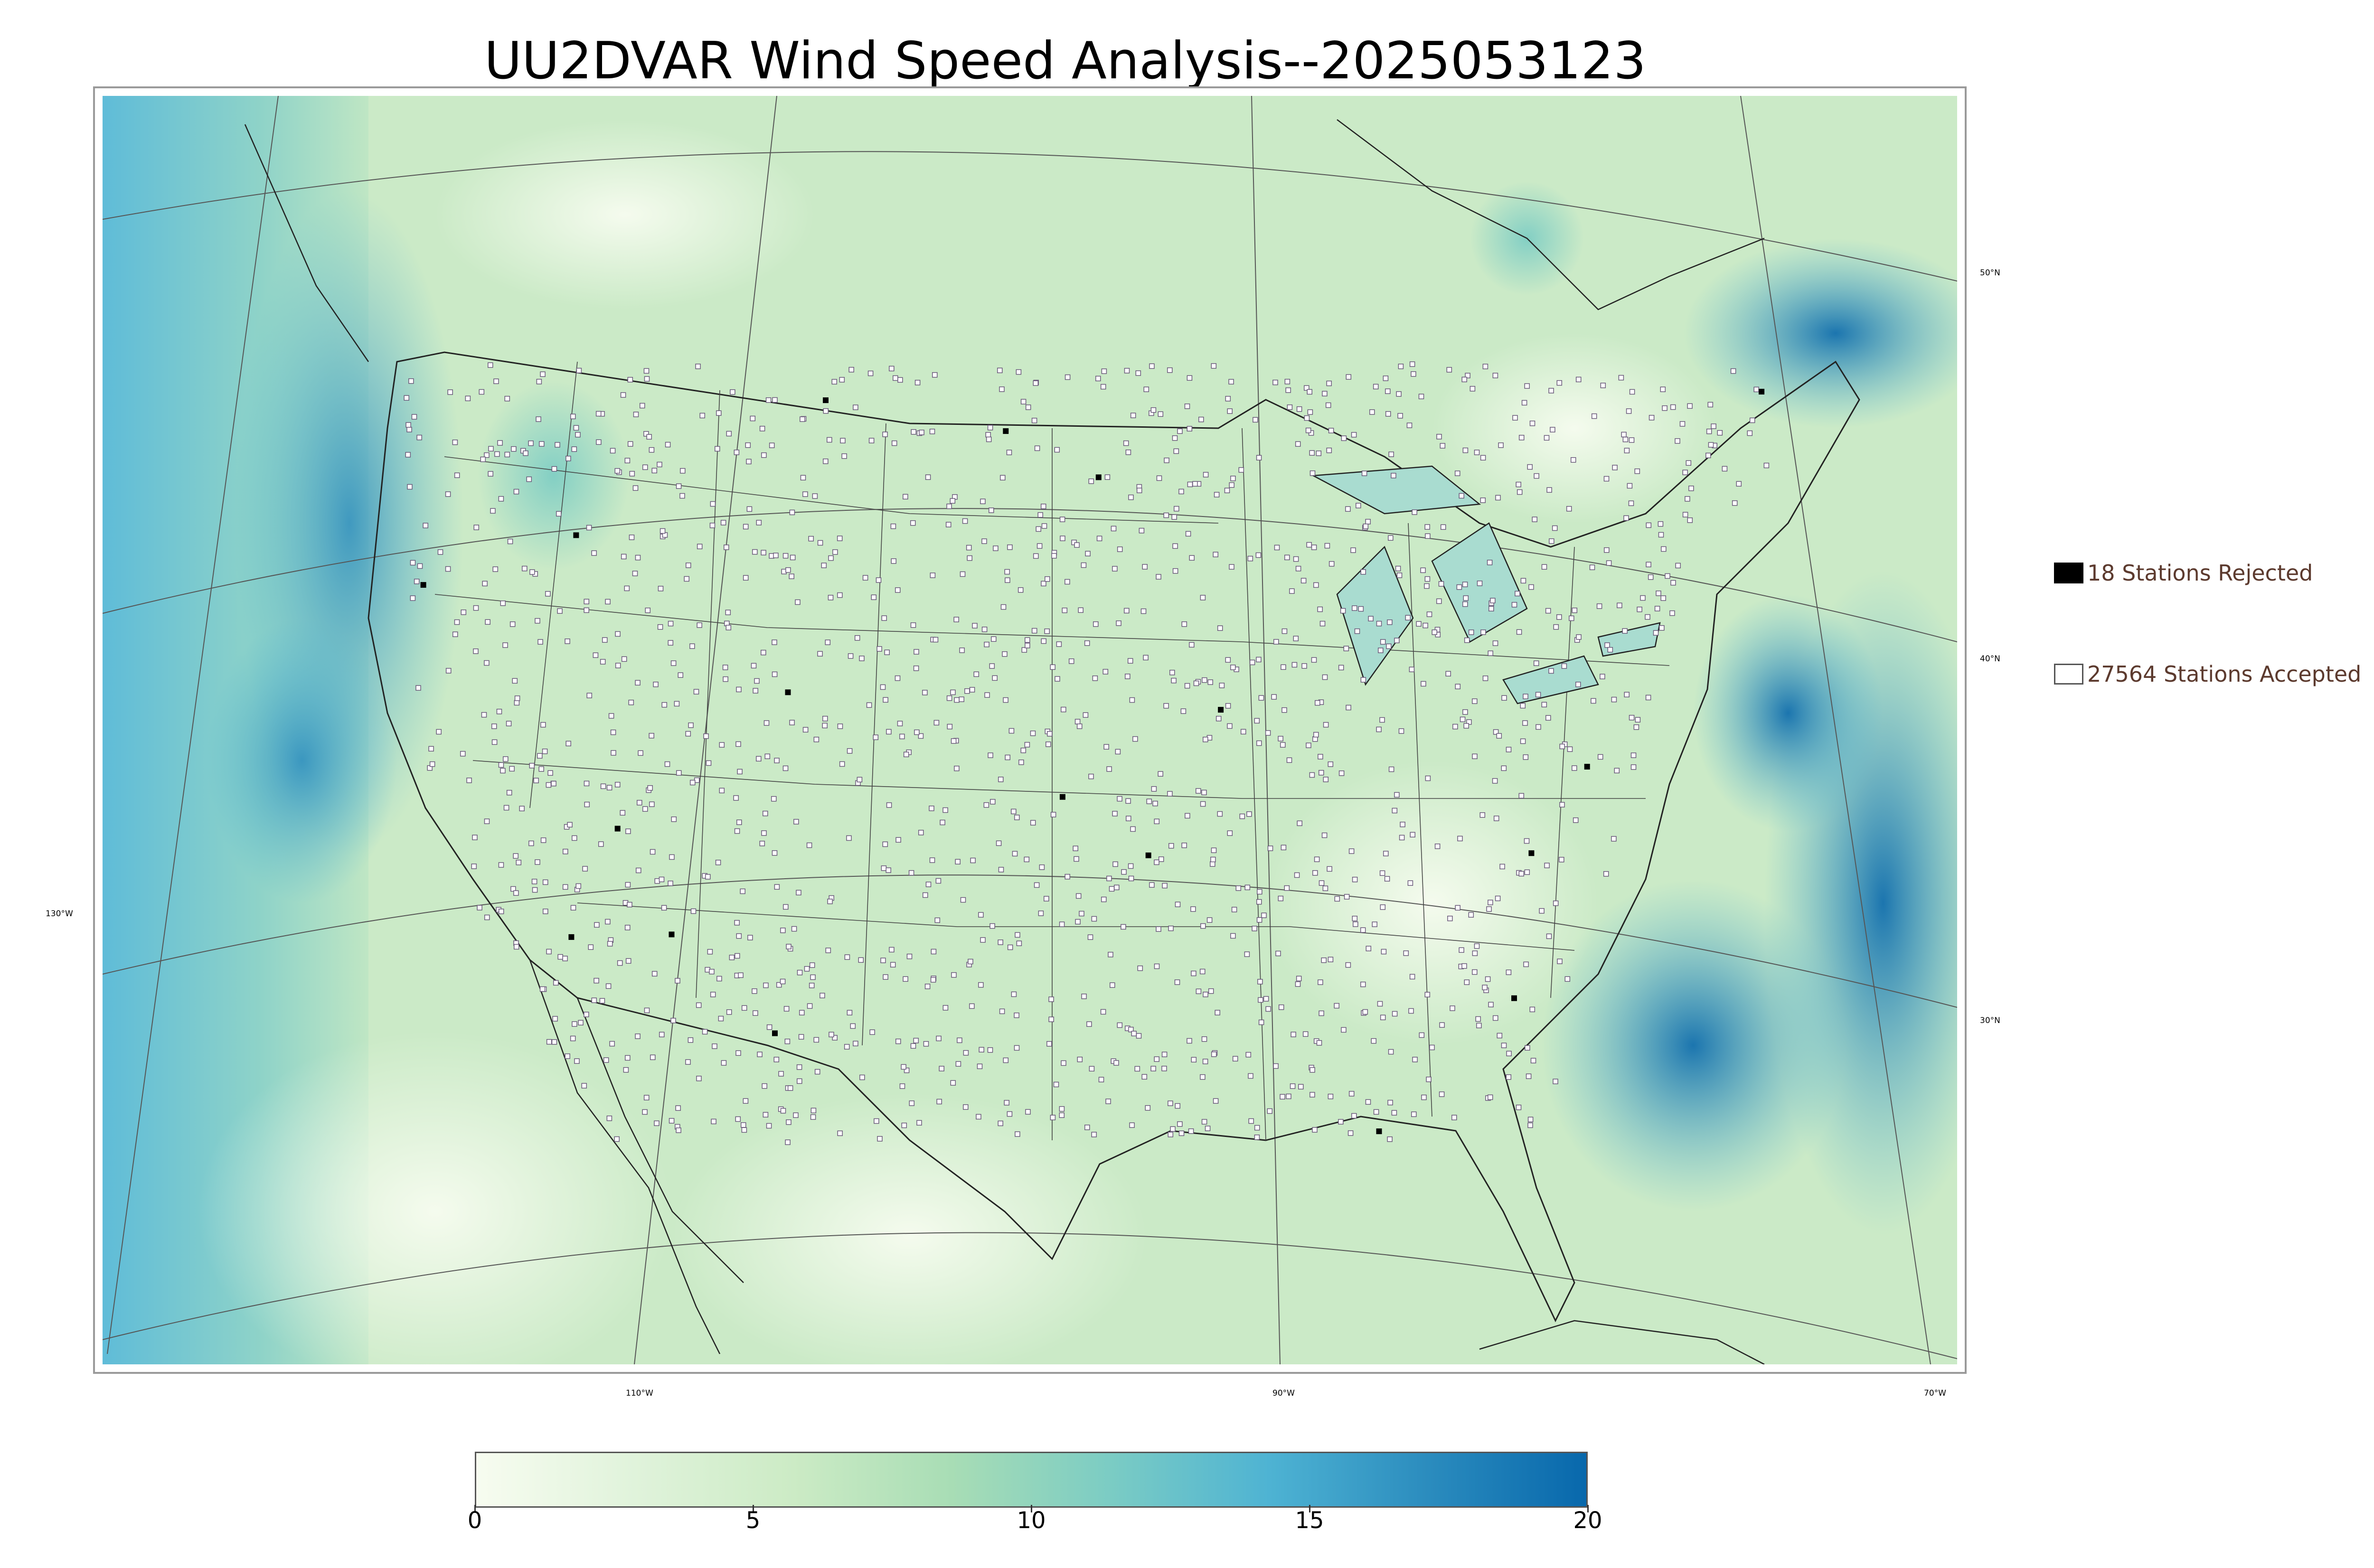  Describe the element at coordinates (1309, 1508) in the screenshot. I see `colorbar-tick` at that location.